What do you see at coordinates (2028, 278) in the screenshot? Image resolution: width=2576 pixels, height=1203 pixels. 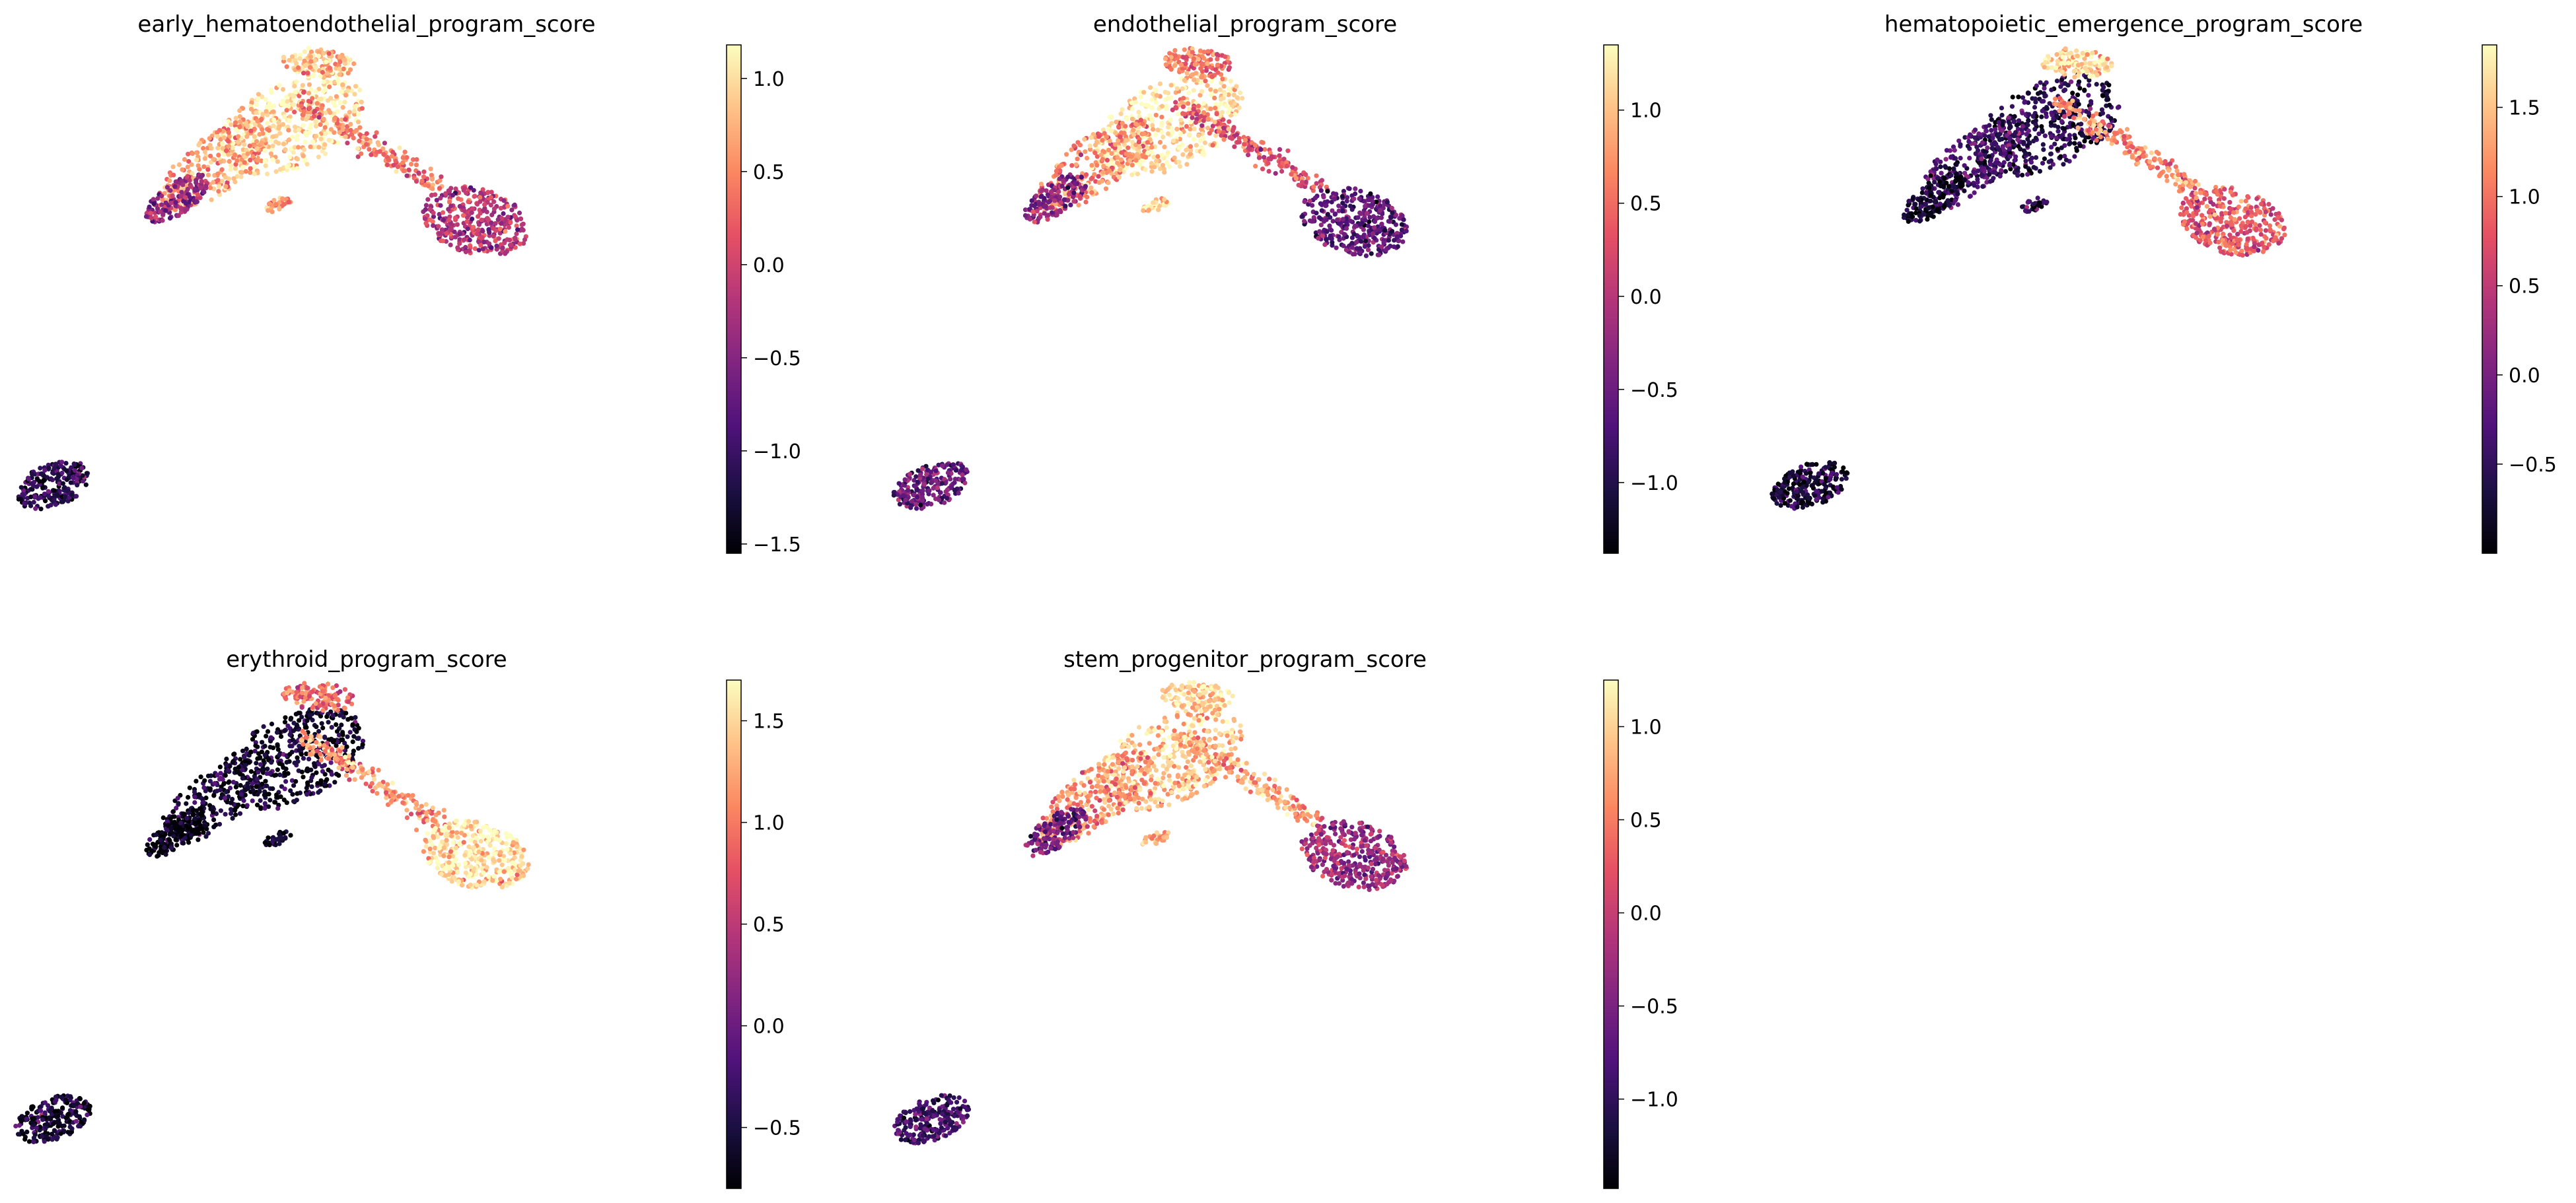 I see `scatter-points` at bounding box center [2028, 278].